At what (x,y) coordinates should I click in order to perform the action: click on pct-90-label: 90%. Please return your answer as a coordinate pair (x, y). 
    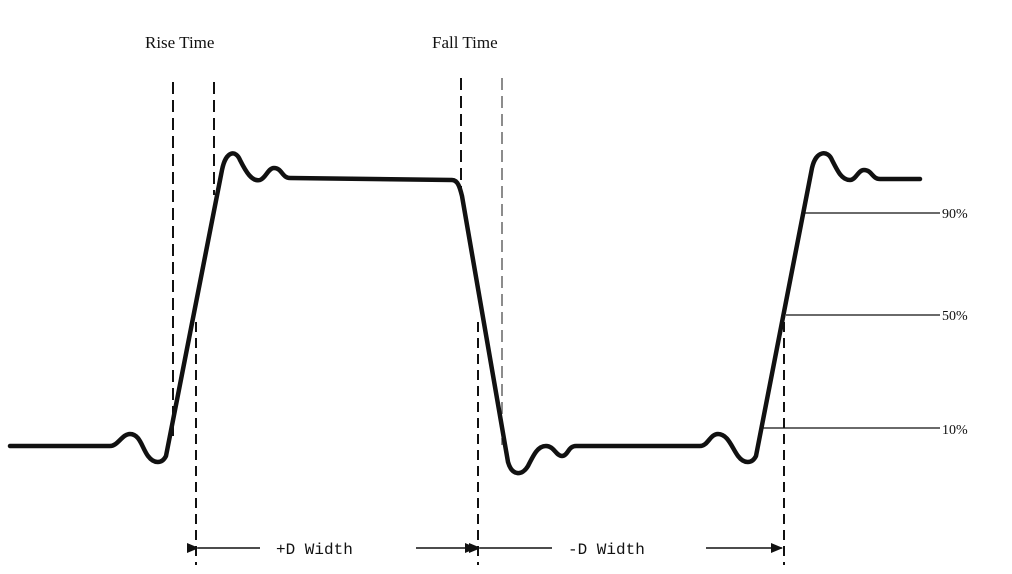
    Looking at the image, I should click on (955, 214).